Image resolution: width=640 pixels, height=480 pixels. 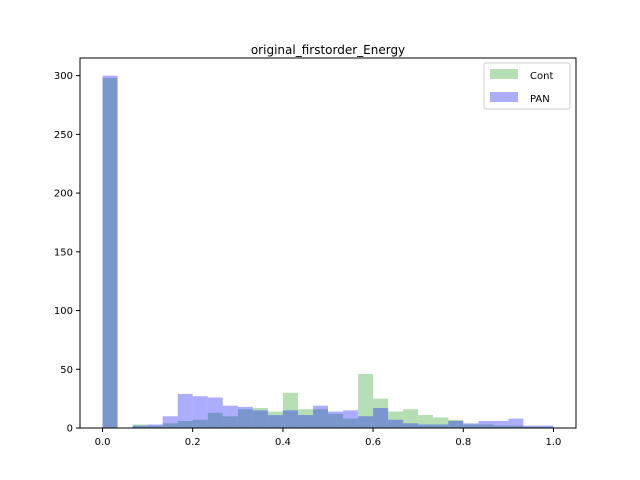 I want to click on legend: Cont PAN, so click(x=527, y=86).